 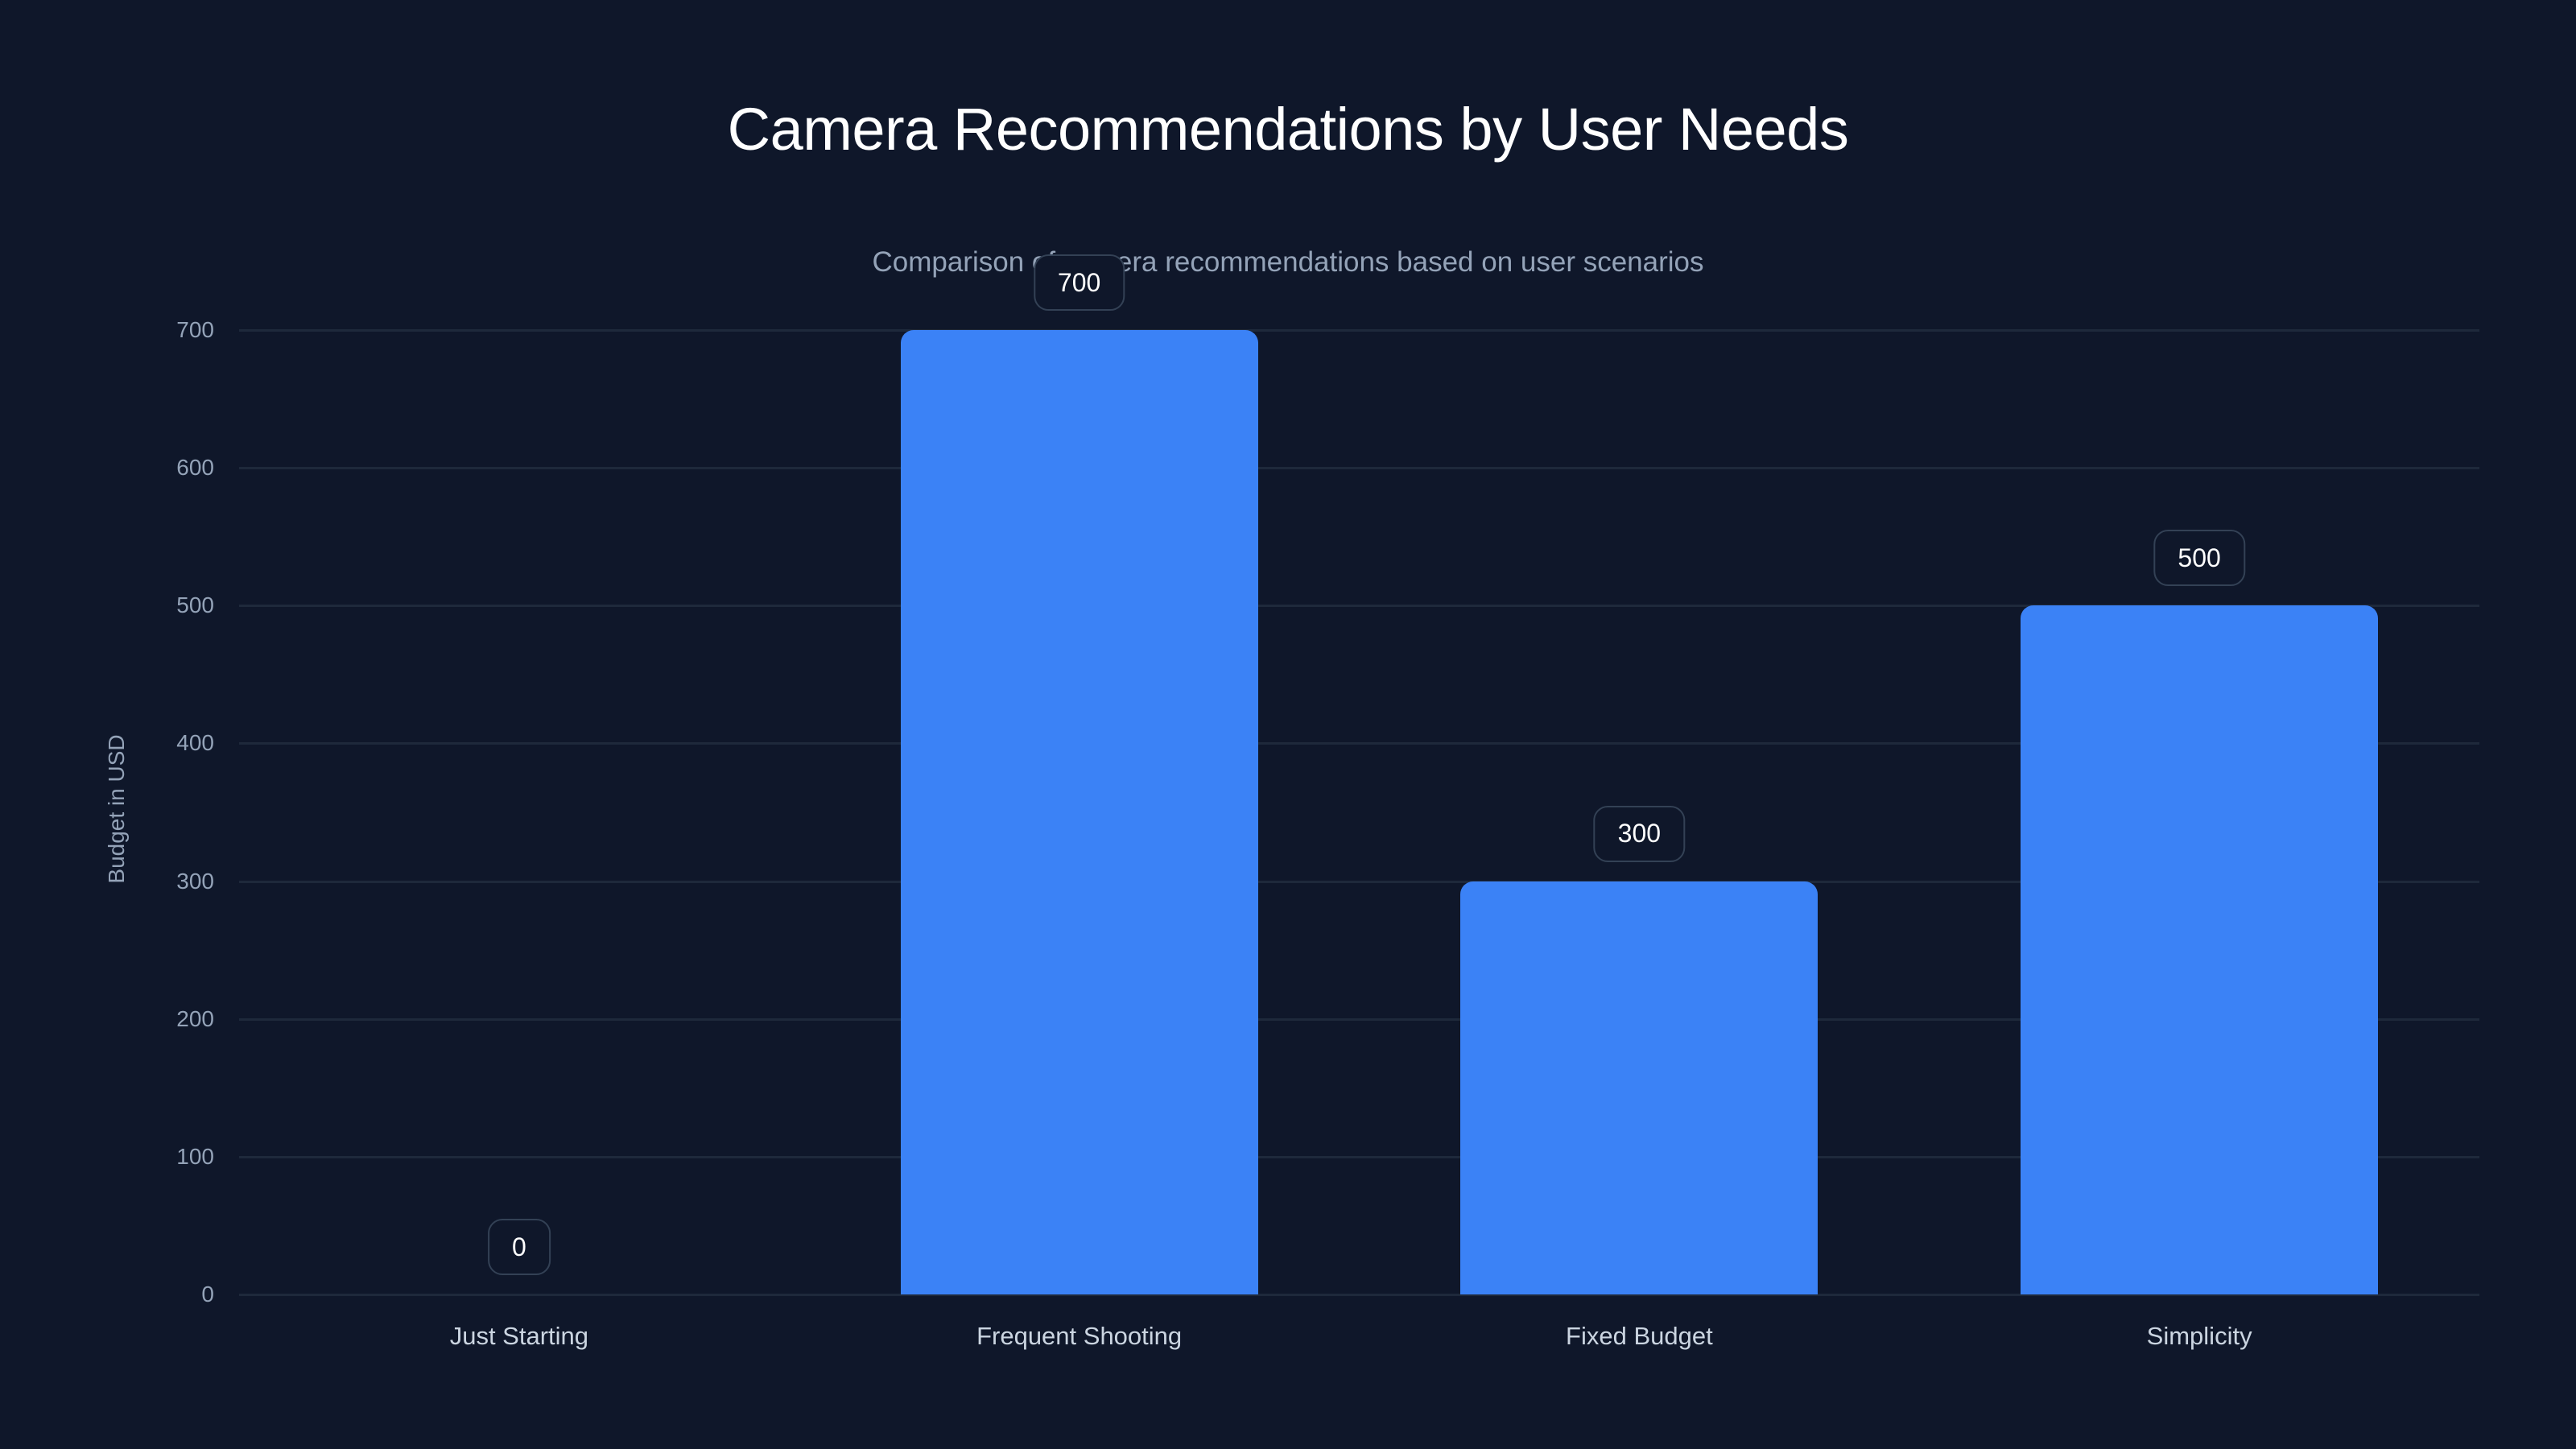 I want to click on value-label: 500, so click(x=2199, y=558).